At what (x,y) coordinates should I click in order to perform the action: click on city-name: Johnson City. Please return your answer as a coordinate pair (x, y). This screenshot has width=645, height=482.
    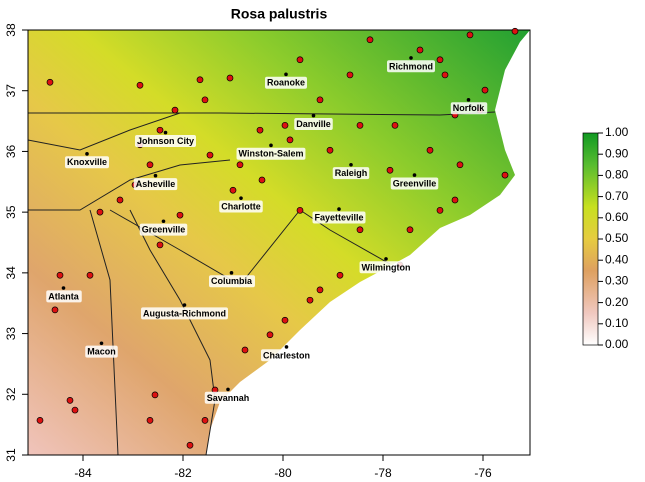
    Looking at the image, I should click on (165, 141).